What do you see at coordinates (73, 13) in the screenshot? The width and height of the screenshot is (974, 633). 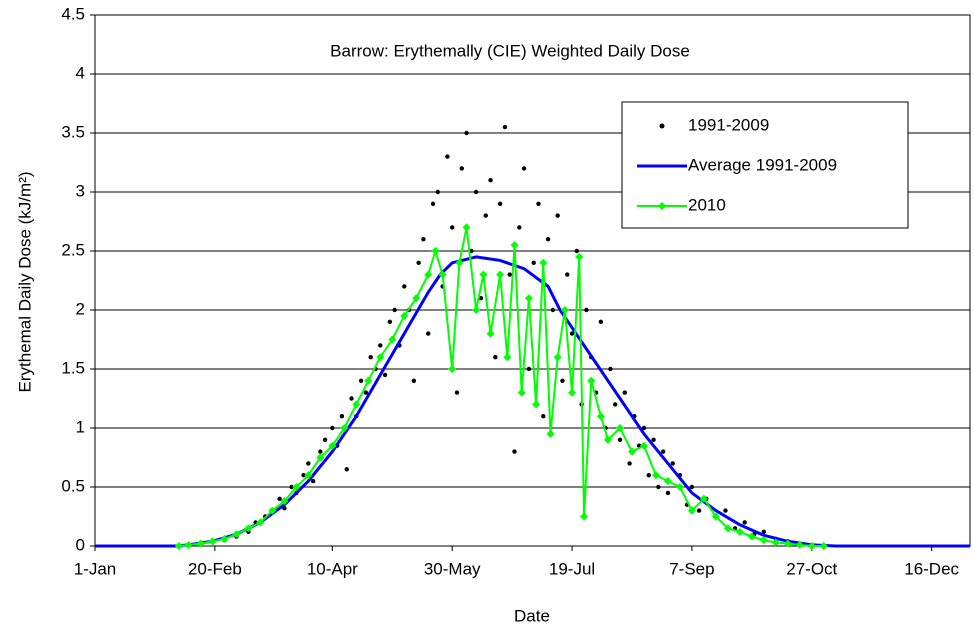 I see `y-tick-label: 4.5` at bounding box center [73, 13].